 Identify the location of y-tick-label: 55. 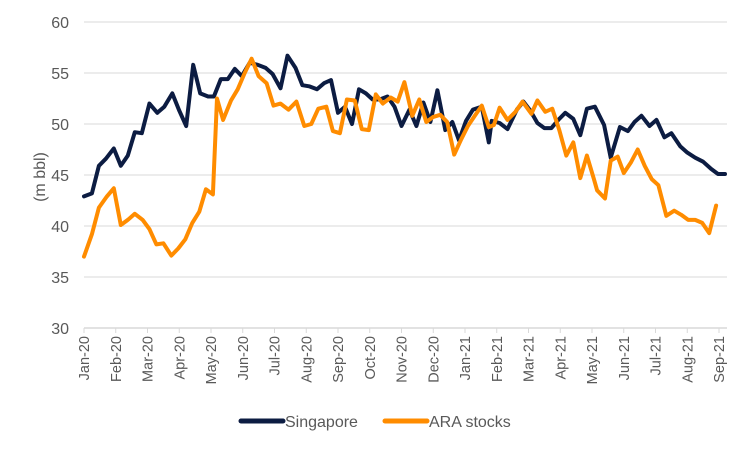
(60, 74).